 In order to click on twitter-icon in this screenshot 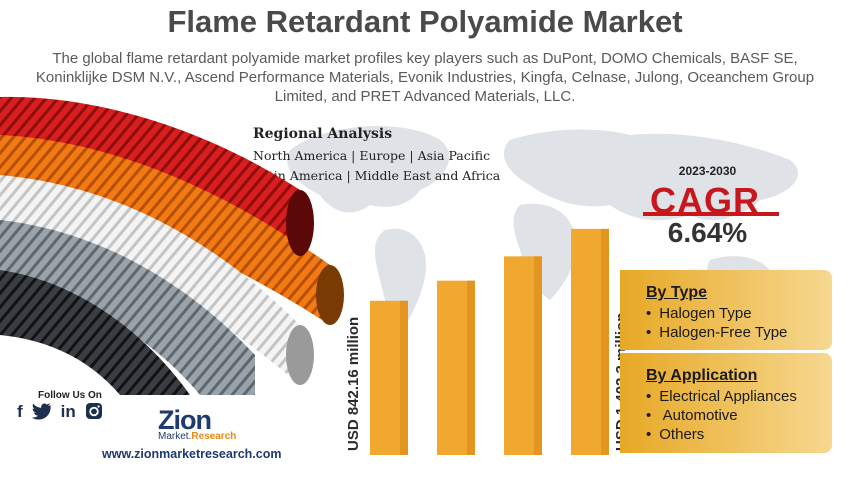, I will do `click(41, 413)`.